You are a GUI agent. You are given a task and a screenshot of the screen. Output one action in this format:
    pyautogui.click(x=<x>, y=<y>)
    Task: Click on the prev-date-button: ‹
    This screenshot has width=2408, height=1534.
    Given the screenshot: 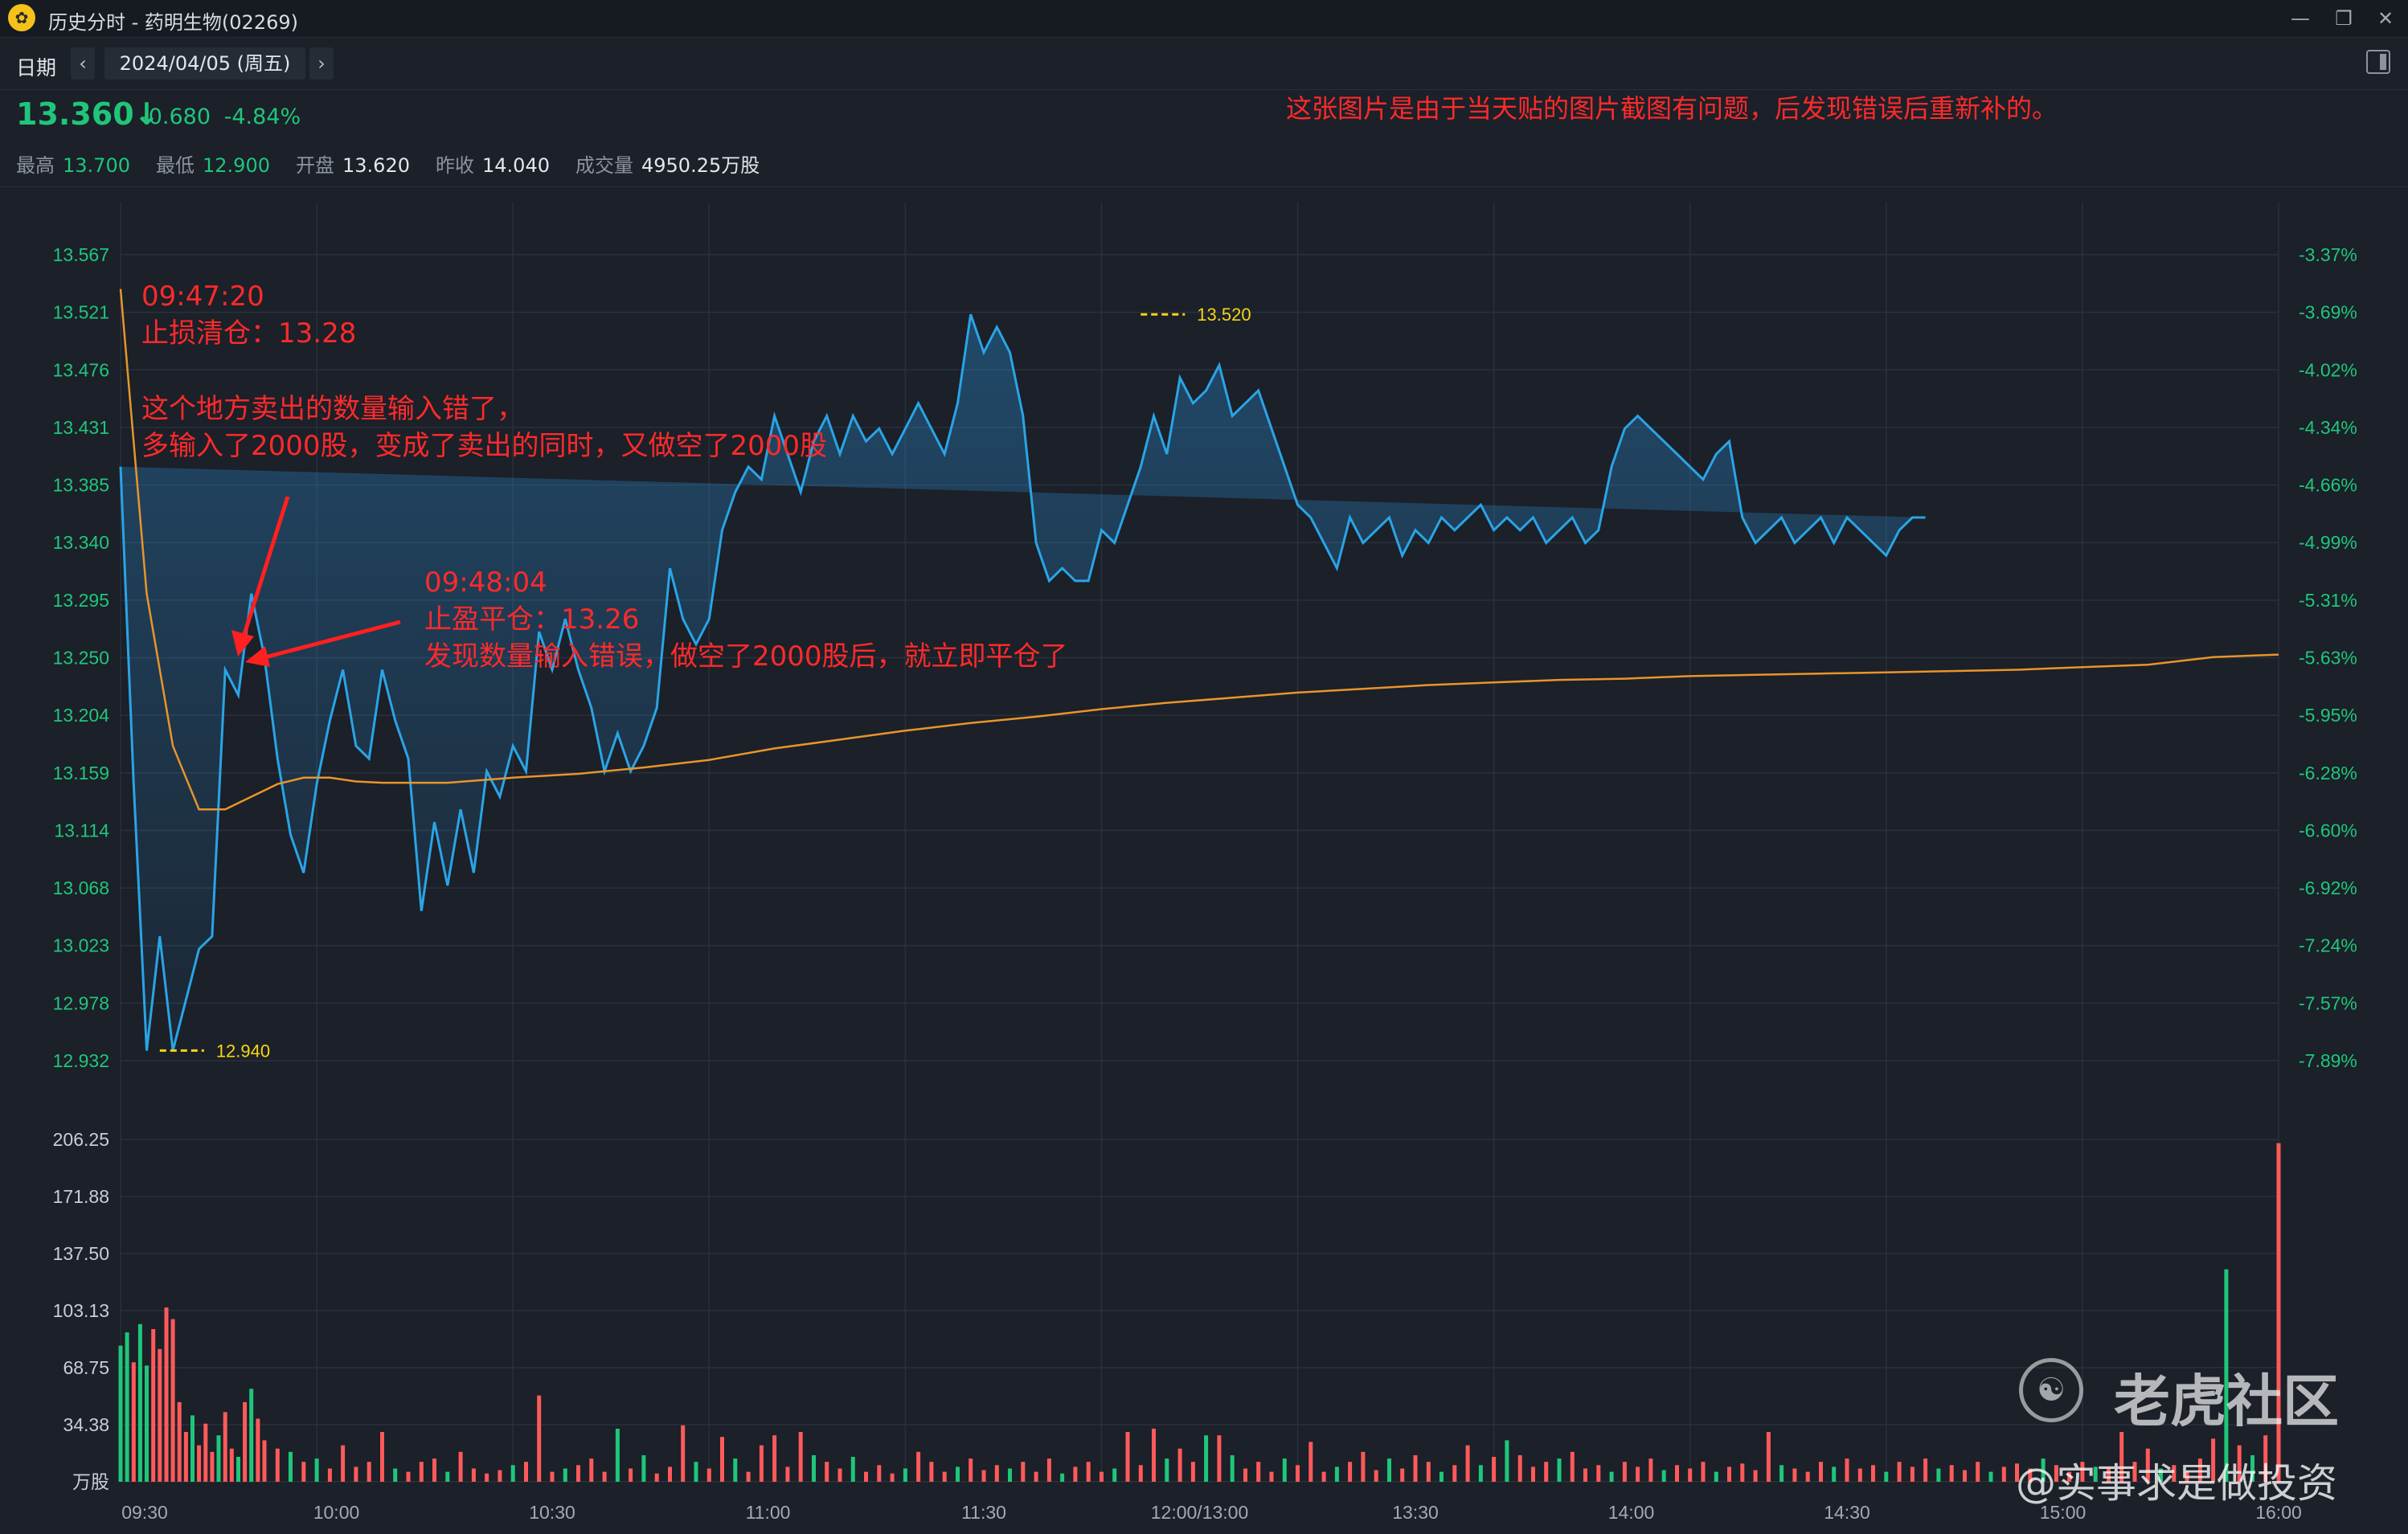 What is the action you would take?
    pyautogui.click(x=83, y=63)
    